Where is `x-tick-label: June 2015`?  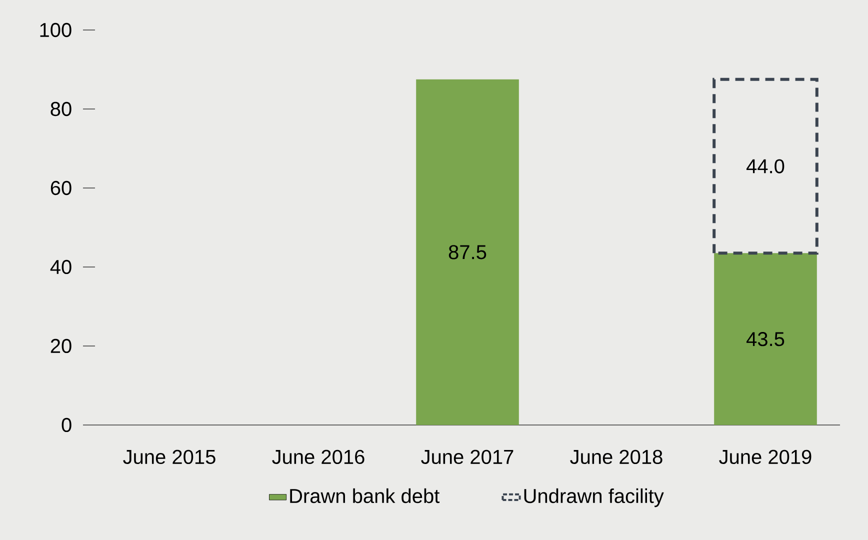
x-tick-label: June 2015 is located at coordinates (169, 457).